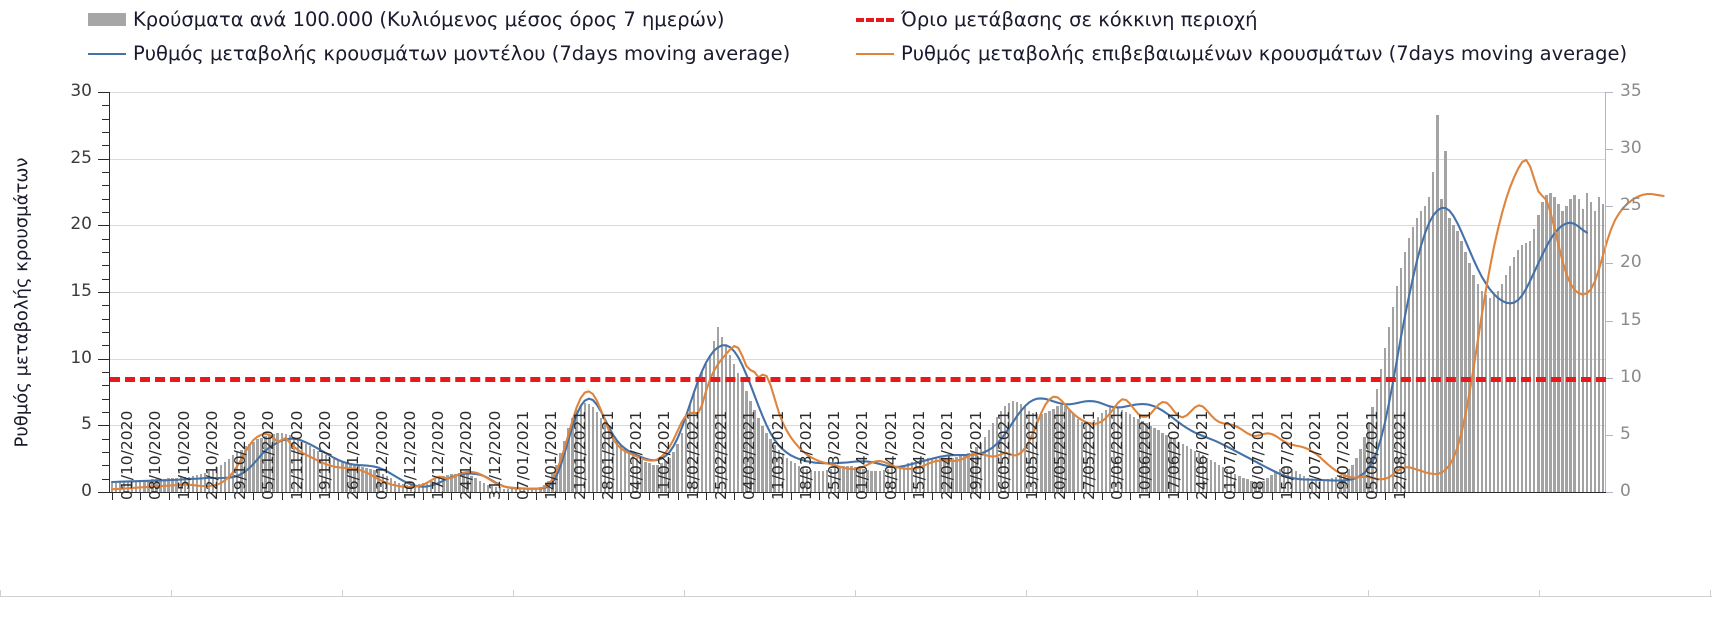  Describe the element at coordinates (1286, 455) in the screenshot. I see `x-axis-tick-label: 15/07/2021` at that location.